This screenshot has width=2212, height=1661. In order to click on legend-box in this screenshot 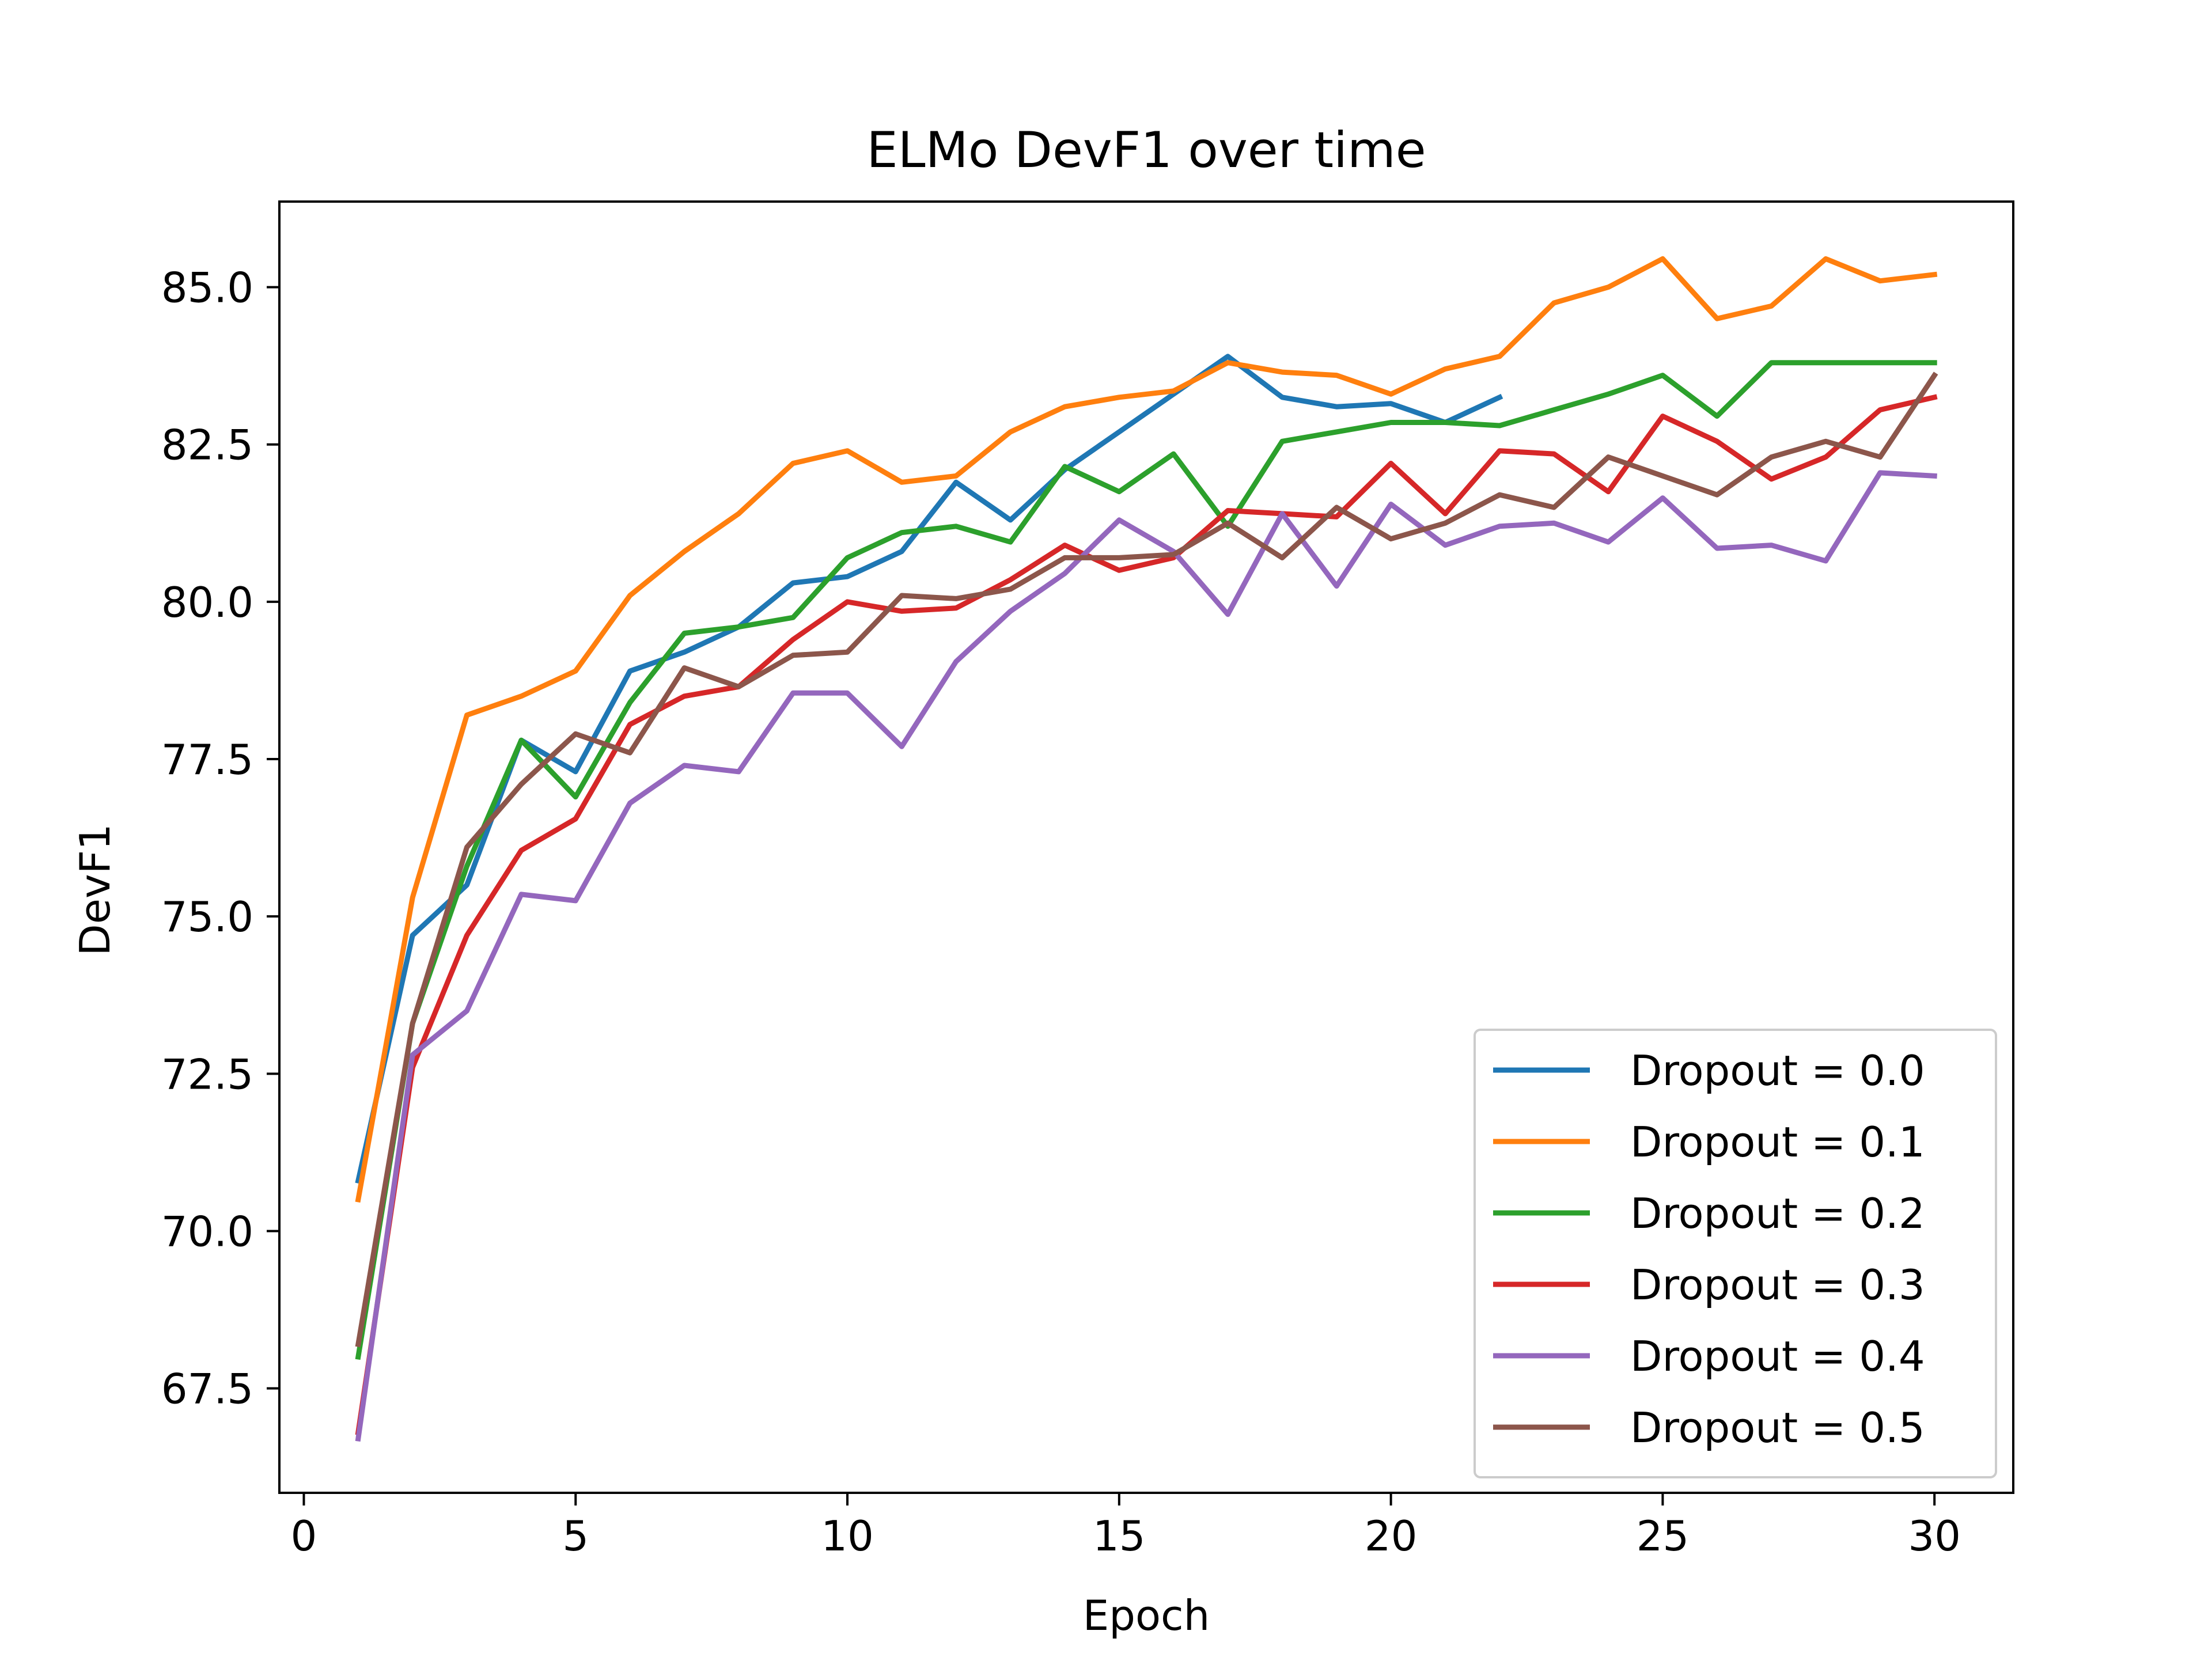, I will do `click(1735, 1253)`.